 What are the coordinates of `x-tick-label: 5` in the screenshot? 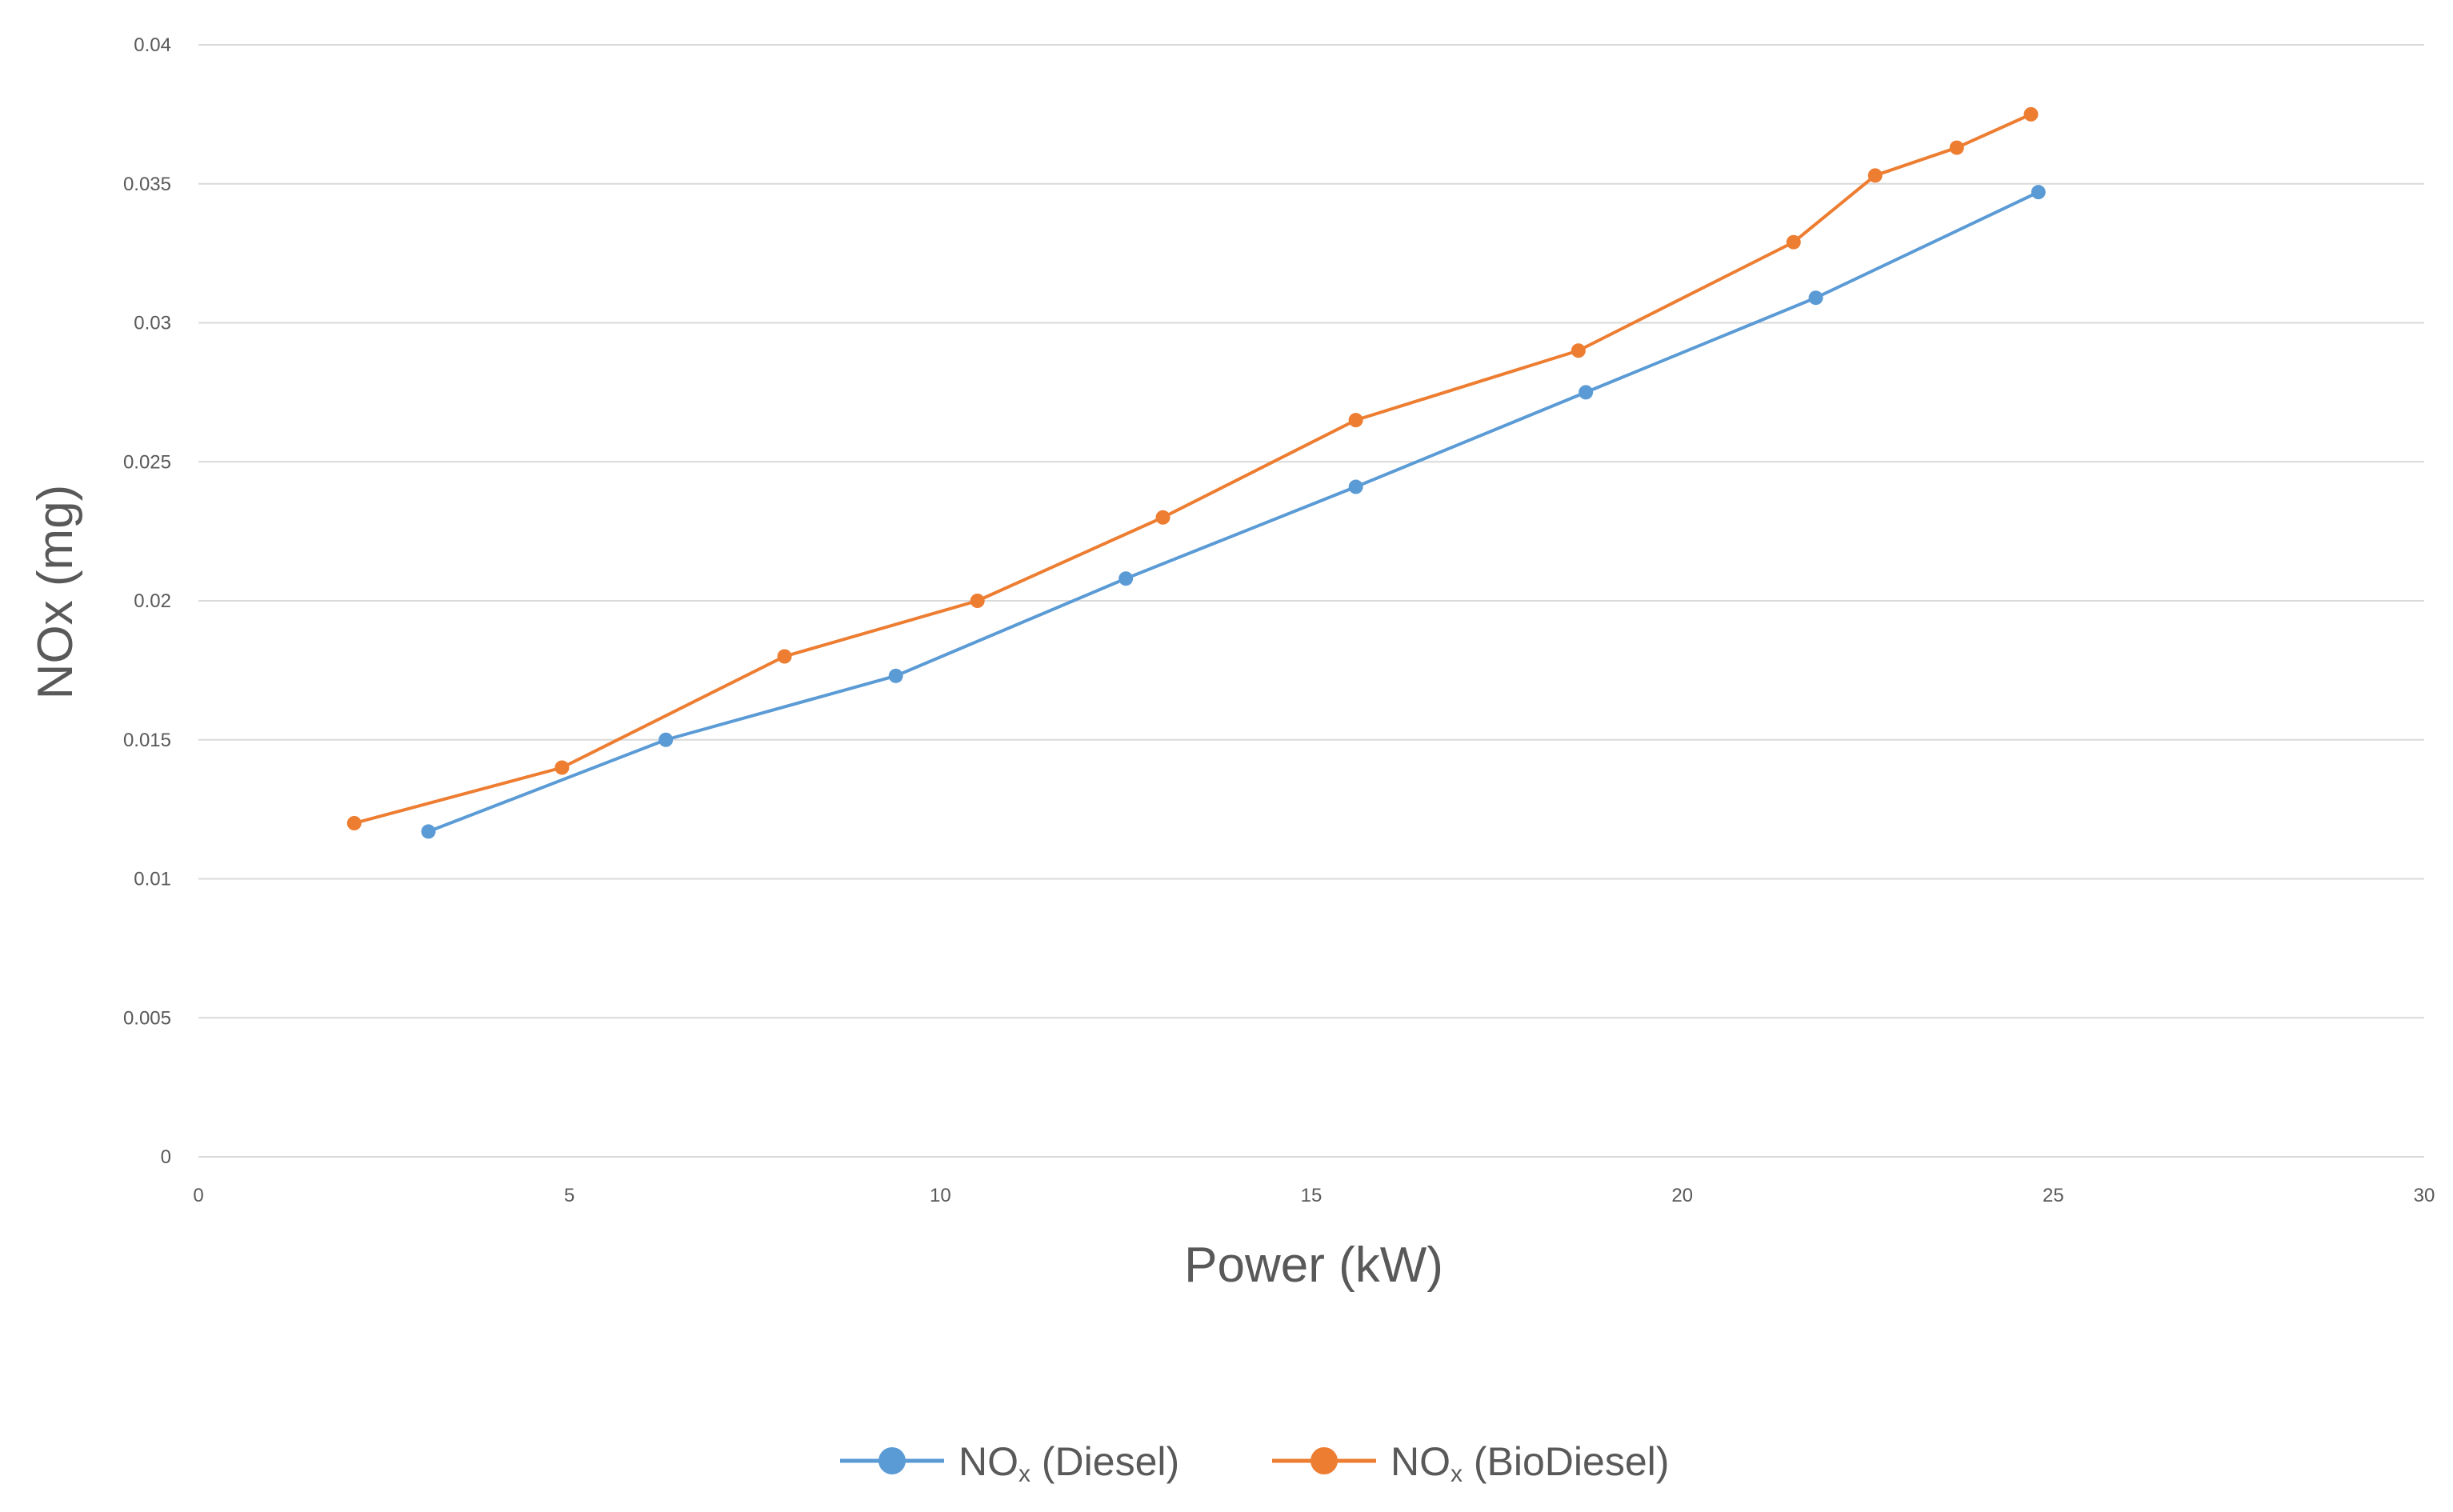 It's located at (569, 1195).